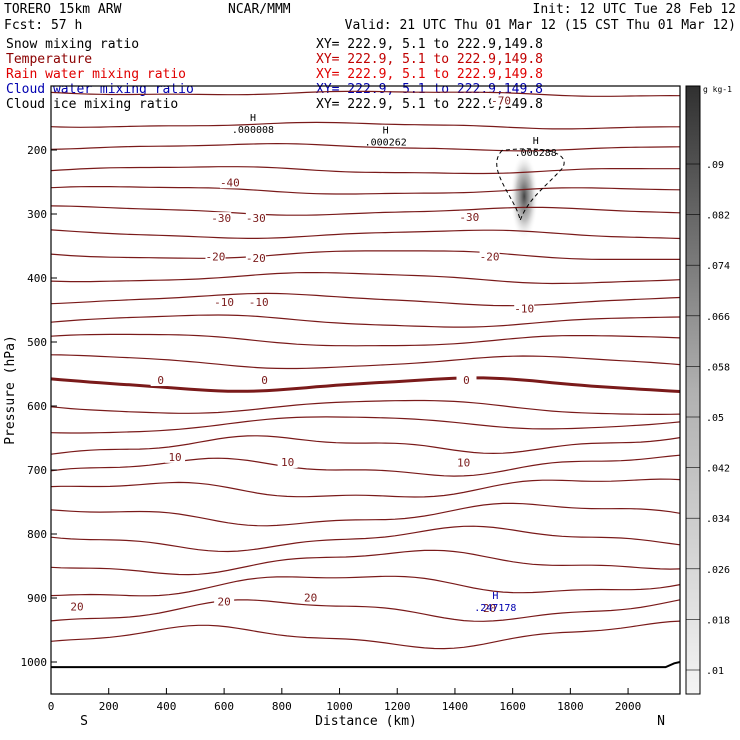 The height and width of the screenshot is (740, 740). I want to click on terrain-line, so click(366, 665).